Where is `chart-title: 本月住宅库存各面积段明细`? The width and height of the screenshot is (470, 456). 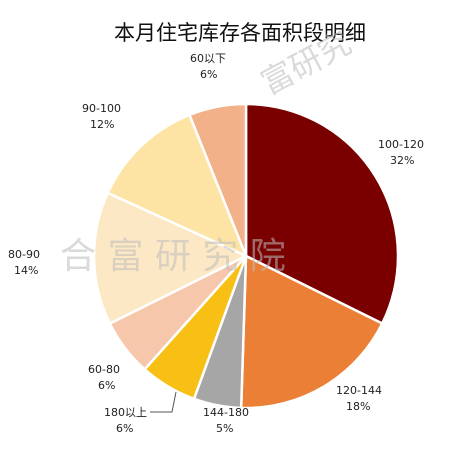 chart-title: 本月住宅库存各面积段明细 is located at coordinates (240, 33).